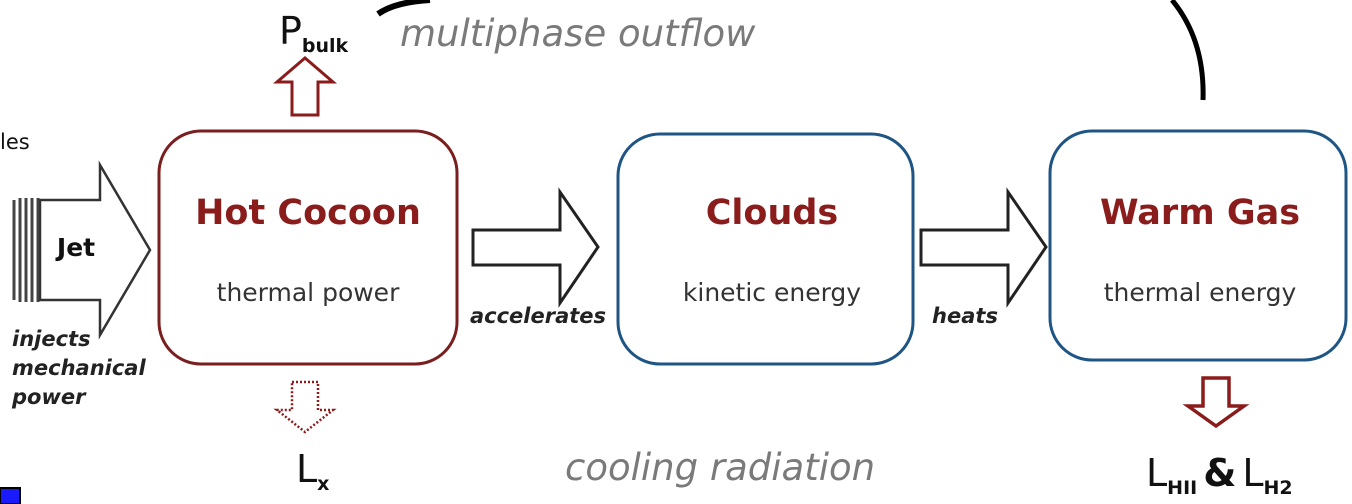  What do you see at coordinates (305, 86) in the screenshot?
I see `outflow-arrow` at bounding box center [305, 86].